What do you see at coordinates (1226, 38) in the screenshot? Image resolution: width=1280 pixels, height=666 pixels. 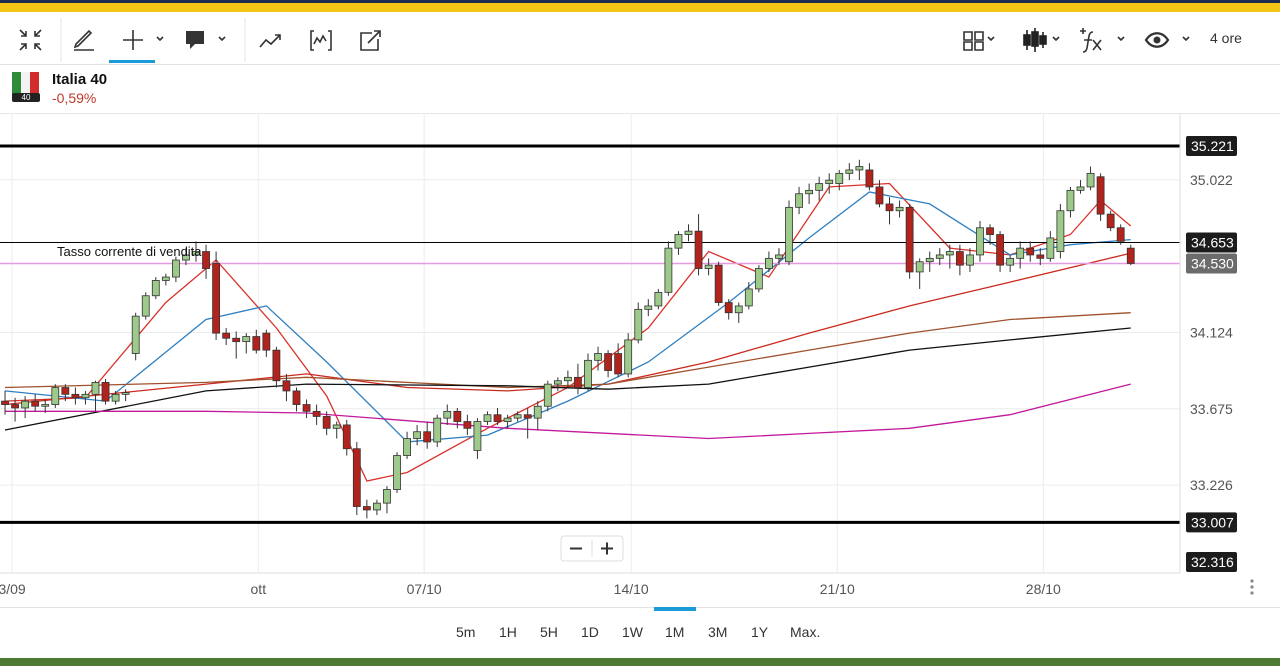 I see `timeframe-select: 4 ore` at bounding box center [1226, 38].